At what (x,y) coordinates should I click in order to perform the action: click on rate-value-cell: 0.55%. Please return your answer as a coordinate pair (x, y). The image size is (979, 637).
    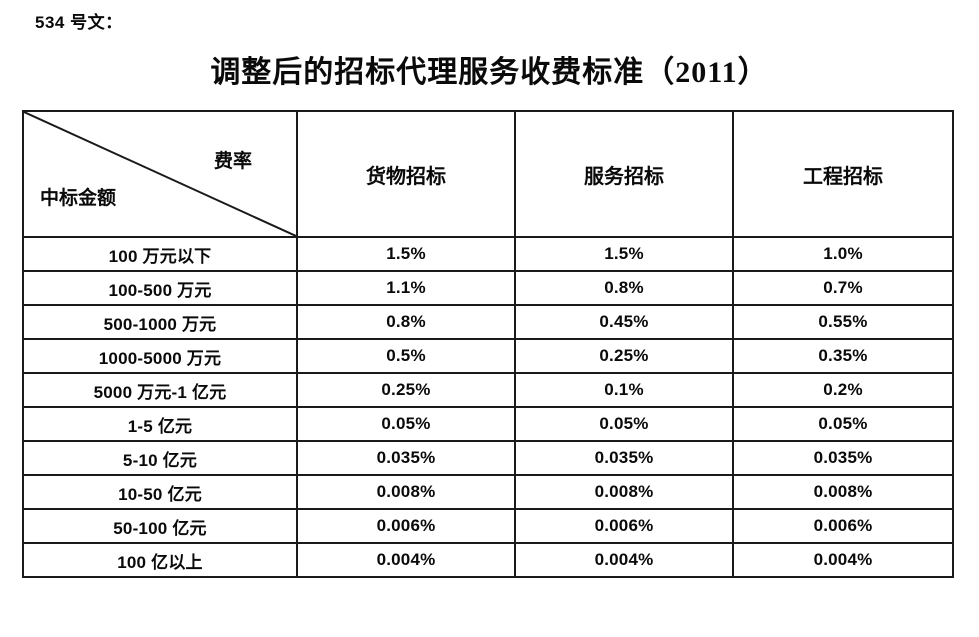
    Looking at the image, I should click on (843, 322).